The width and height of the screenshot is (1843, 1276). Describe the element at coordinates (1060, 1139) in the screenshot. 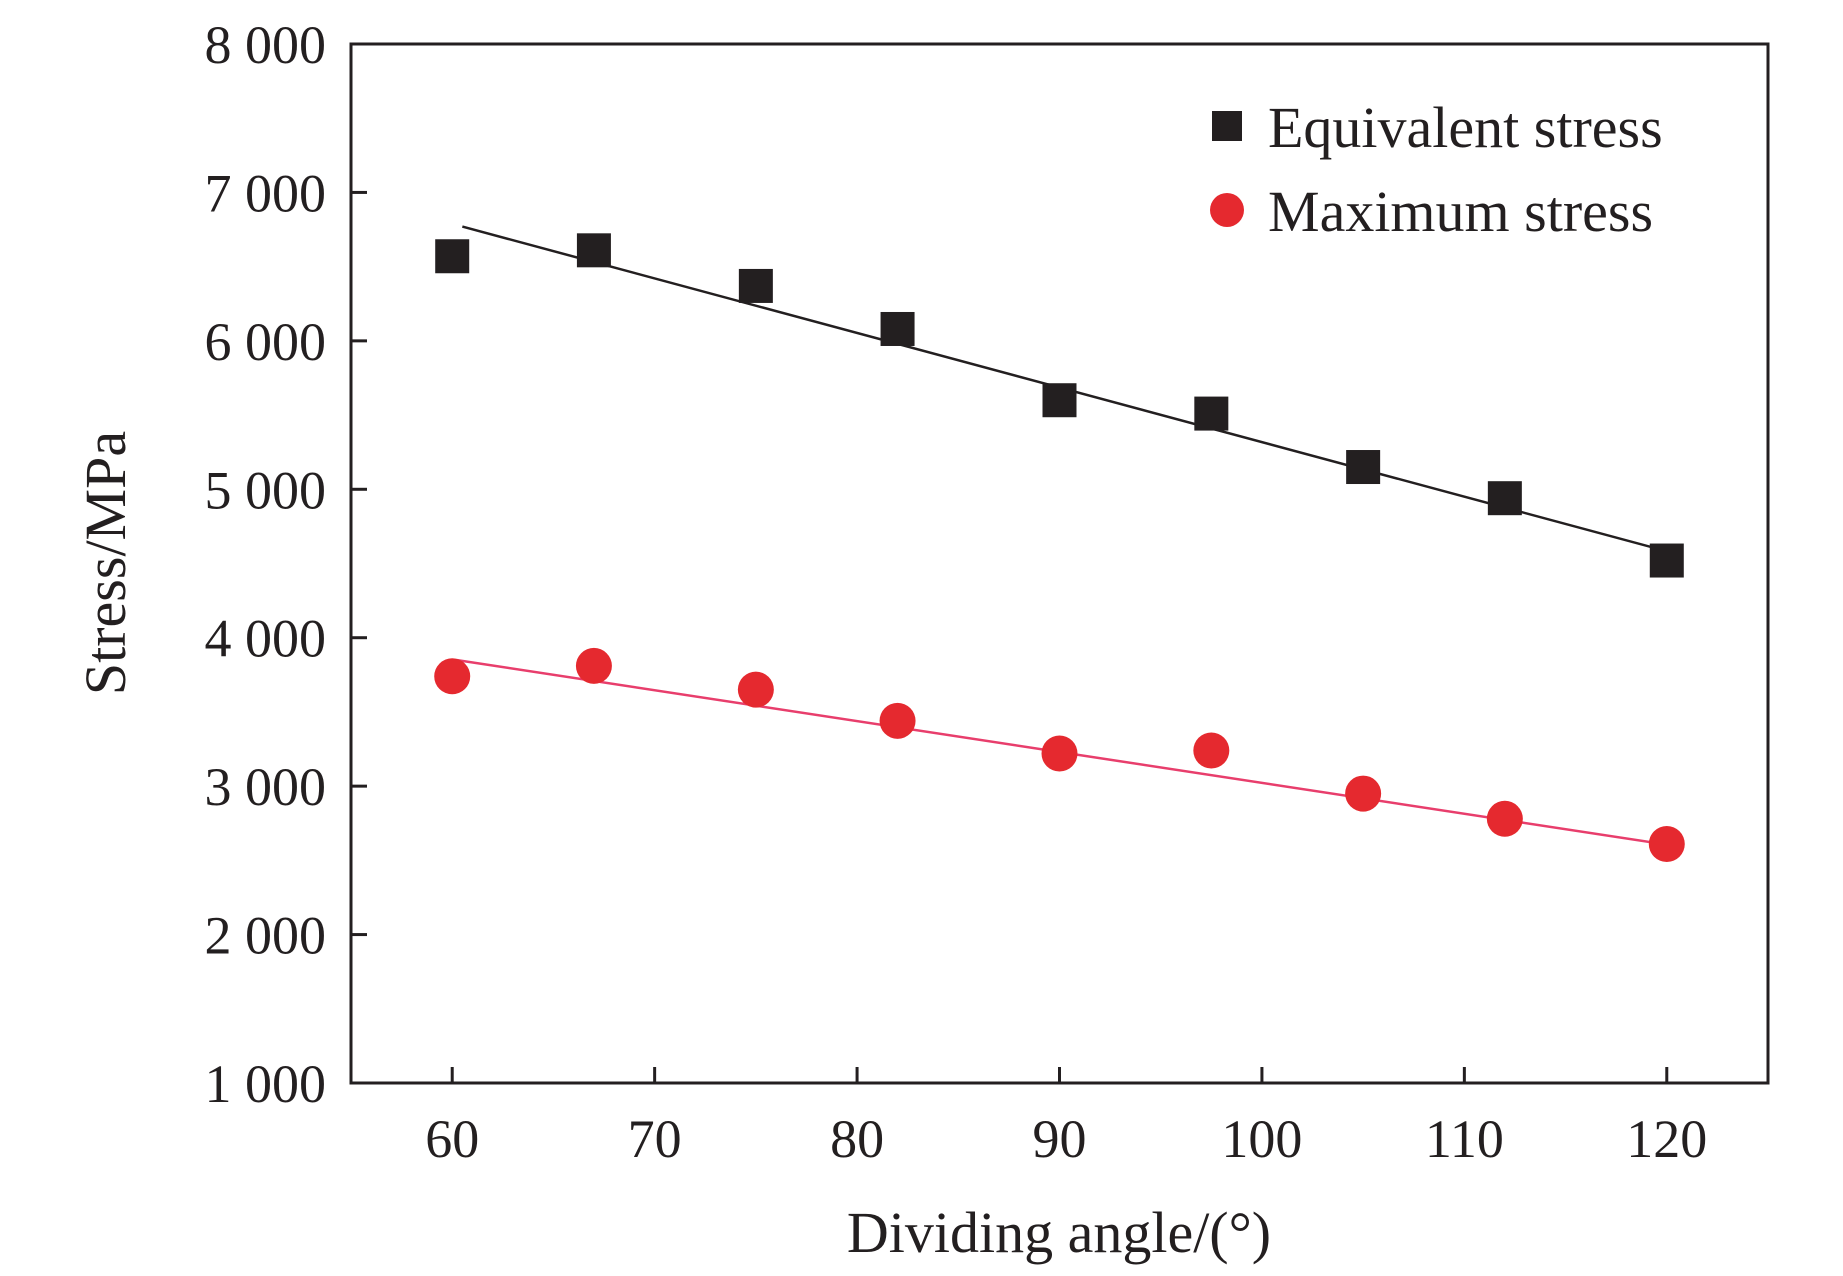

I see `x-tick-label: 90` at that location.